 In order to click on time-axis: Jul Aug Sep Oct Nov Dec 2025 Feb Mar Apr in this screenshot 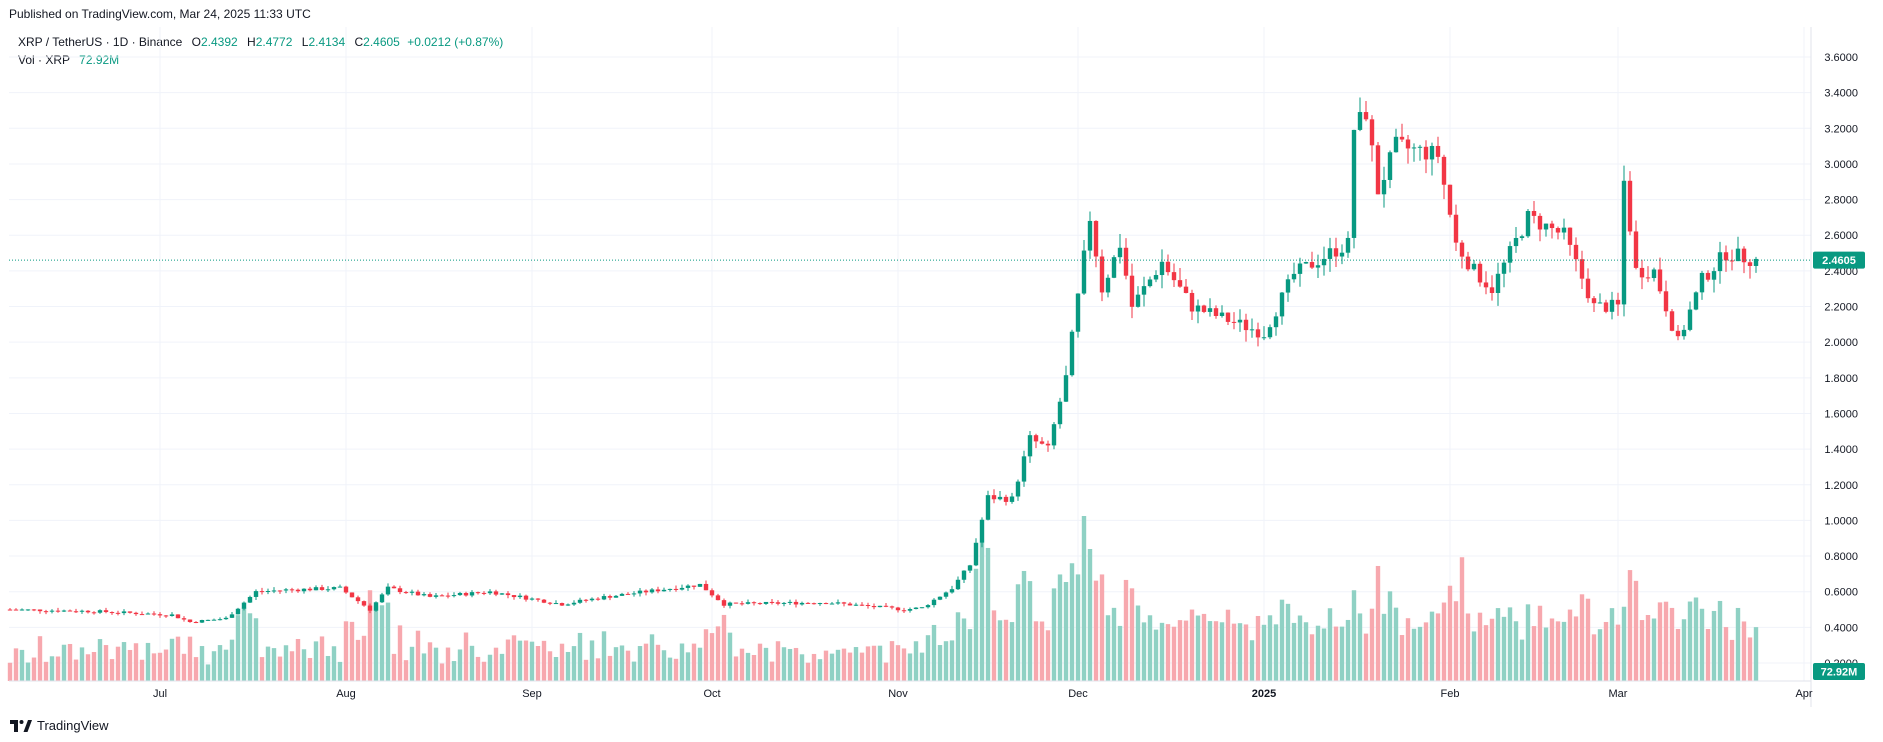, I will do `click(983, 694)`.